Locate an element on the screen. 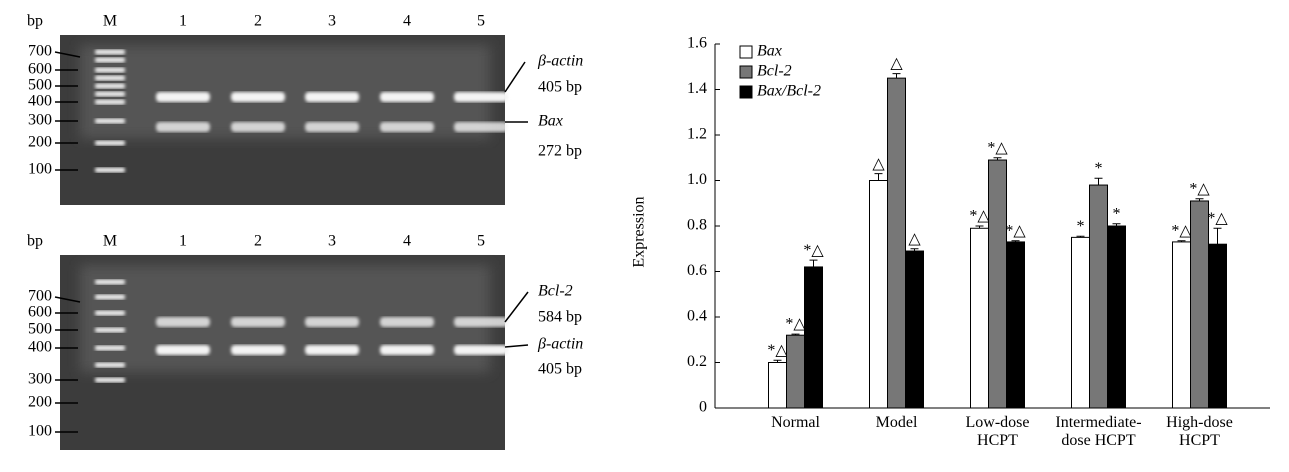 The width and height of the screenshot is (1289, 472). ladder-label: 300 is located at coordinates (40, 379).